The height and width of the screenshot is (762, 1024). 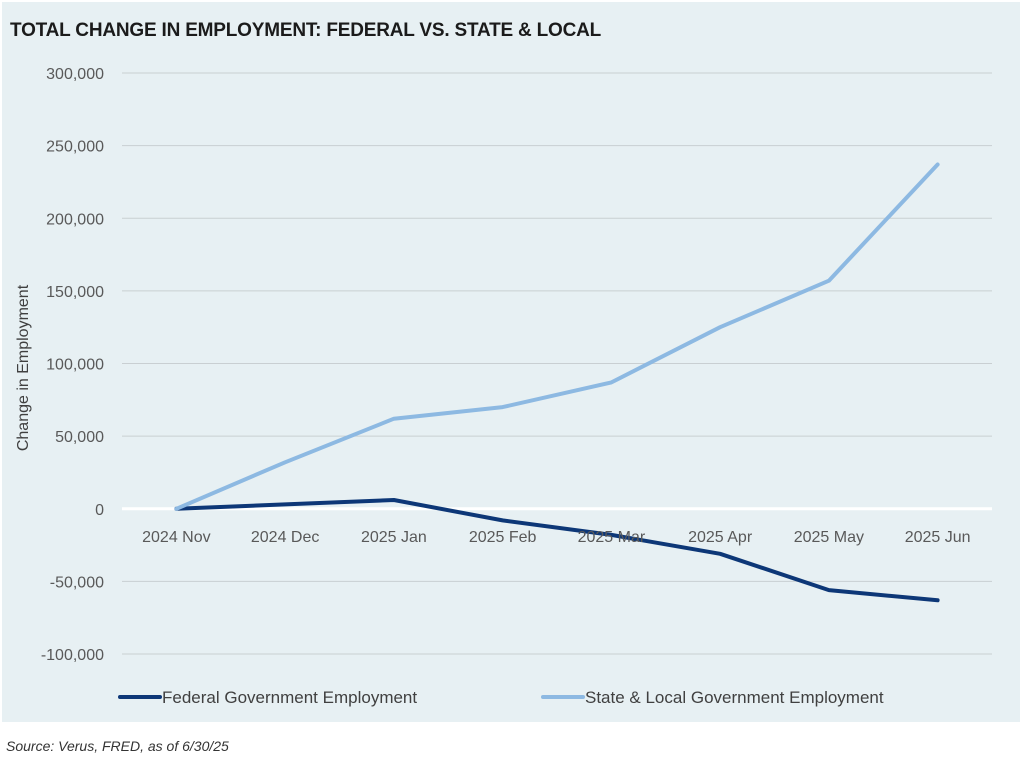 What do you see at coordinates (612, 537) in the screenshot?
I see `x-tick-label: 2025 Mar` at bounding box center [612, 537].